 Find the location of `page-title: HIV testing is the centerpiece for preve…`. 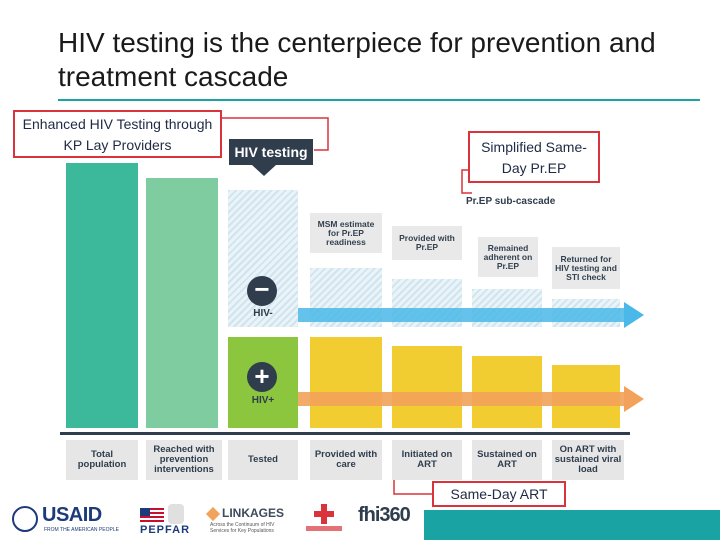

page-title: HIV testing is the centerpiece for preve… is located at coordinates (357, 59).